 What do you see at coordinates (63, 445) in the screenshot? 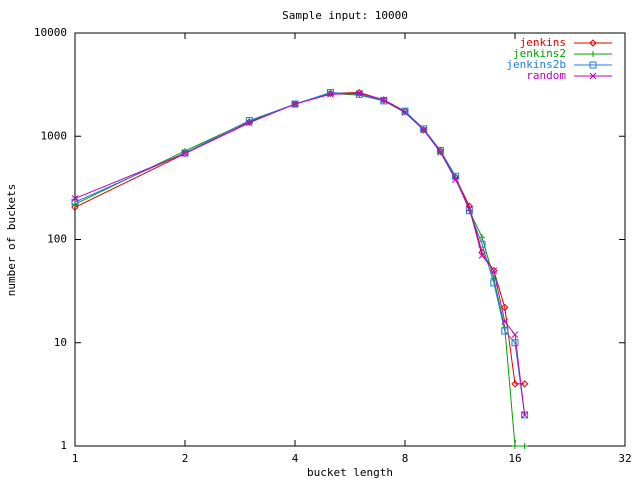
I see `y-tick-label: 1` at bounding box center [63, 445].